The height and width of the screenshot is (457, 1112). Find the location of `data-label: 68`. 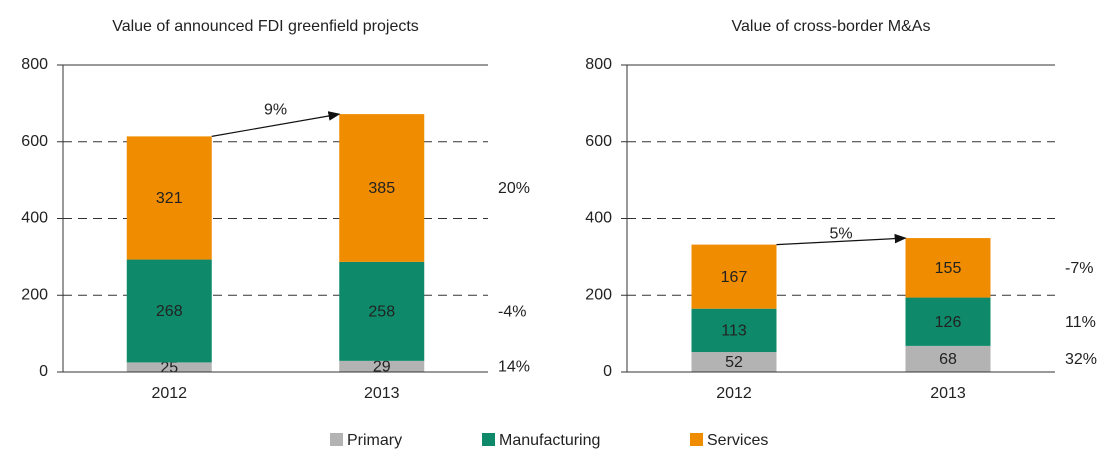

data-label: 68 is located at coordinates (948, 359).